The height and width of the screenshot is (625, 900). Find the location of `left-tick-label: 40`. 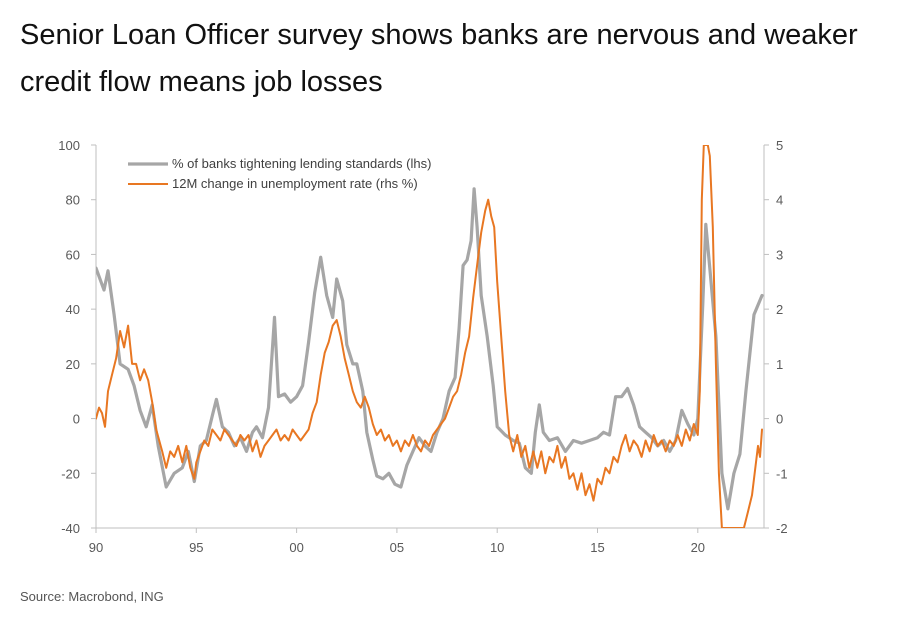

left-tick-label: 40 is located at coordinates (73, 309).